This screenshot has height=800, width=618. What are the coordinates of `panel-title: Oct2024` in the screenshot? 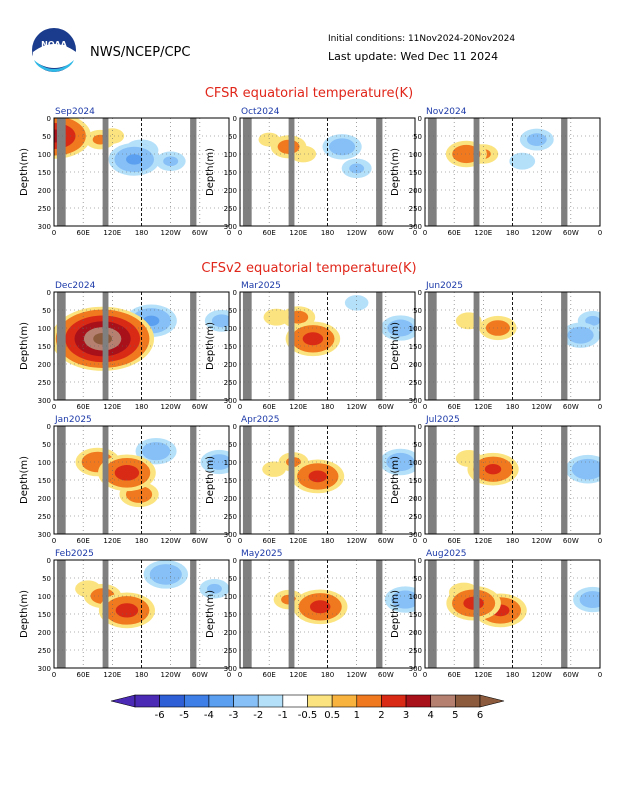 It's located at (260, 112).